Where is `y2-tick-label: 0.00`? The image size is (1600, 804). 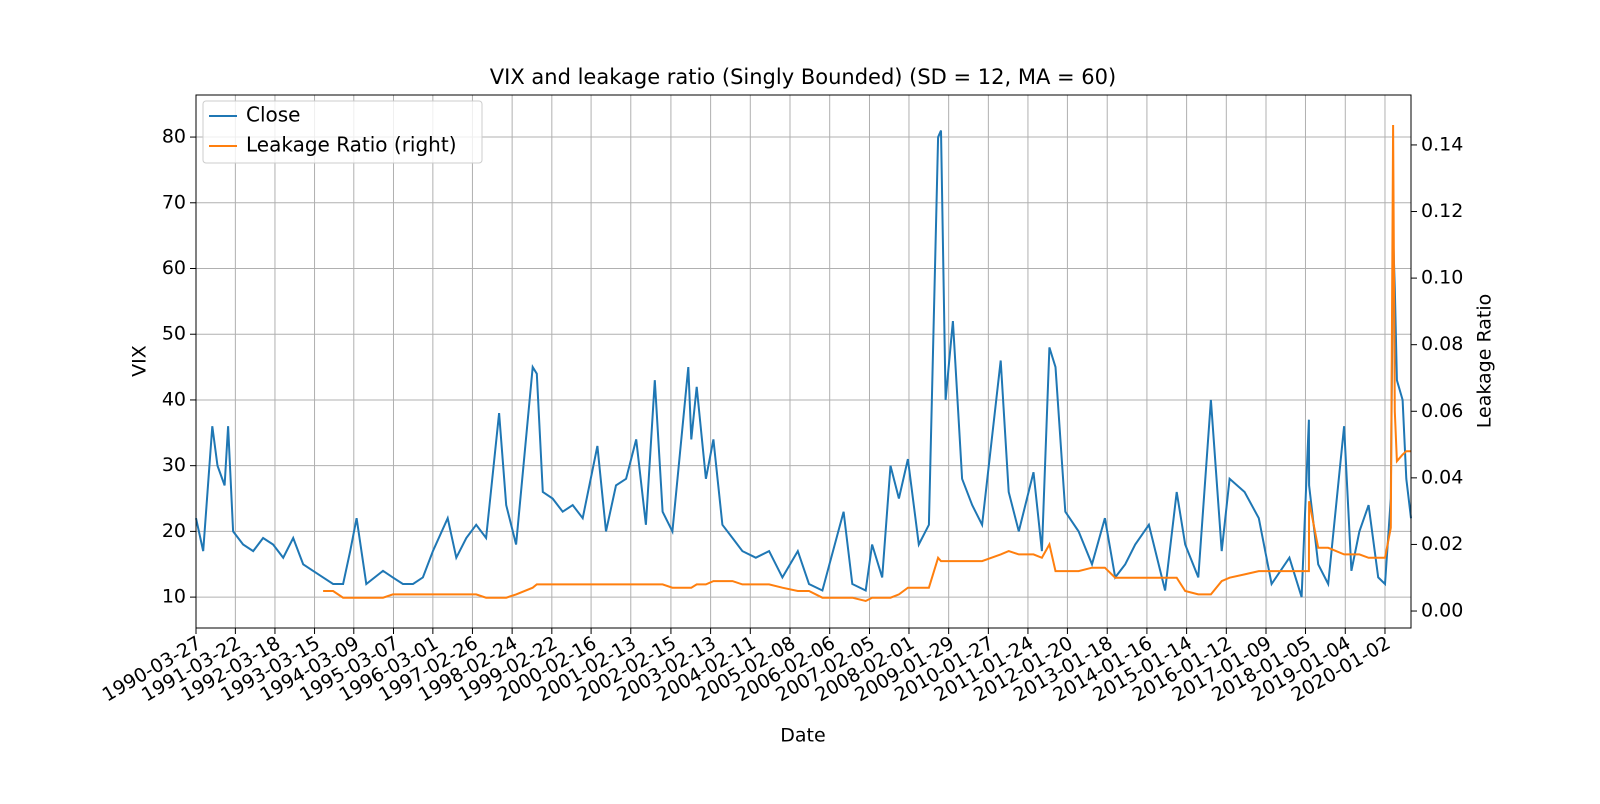 y2-tick-label: 0.00 is located at coordinates (1442, 611).